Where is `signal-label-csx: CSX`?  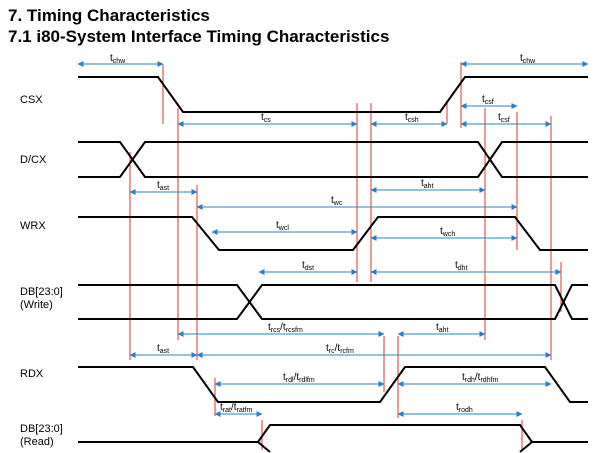
signal-label-csx: CSX is located at coordinates (31, 100).